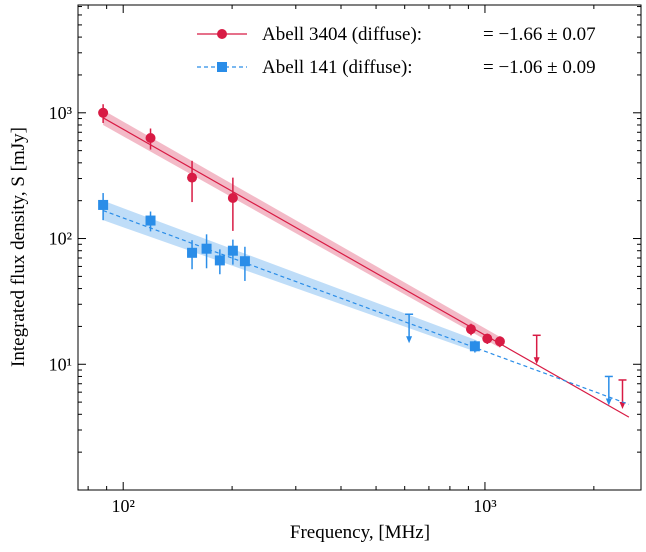 This screenshot has height=552, width=646. Describe the element at coordinates (18, 247) in the screenshot. I see `y-axis-label: Integrated flux density, S [mJy]` at that location.